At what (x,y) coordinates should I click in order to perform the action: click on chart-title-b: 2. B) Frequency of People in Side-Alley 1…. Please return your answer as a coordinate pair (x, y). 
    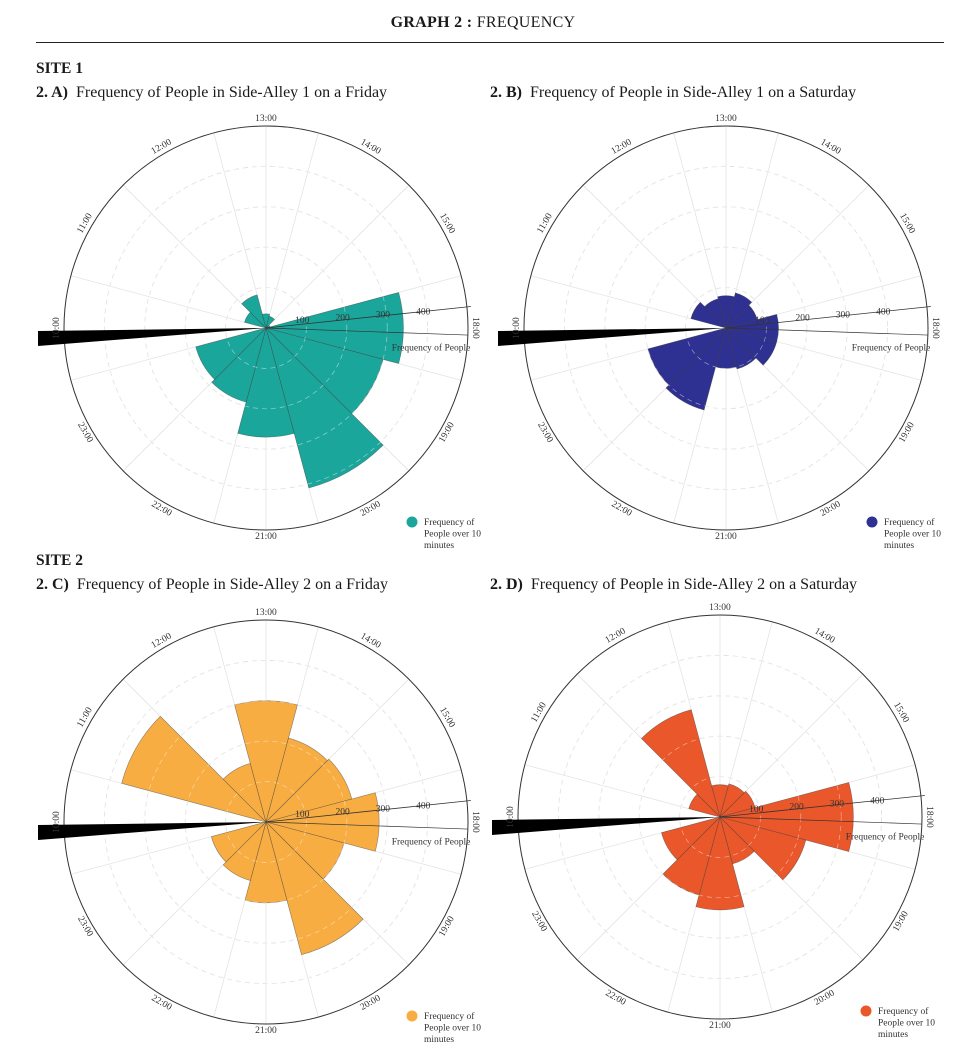
    Looking at the image, I should click on (673, 93).